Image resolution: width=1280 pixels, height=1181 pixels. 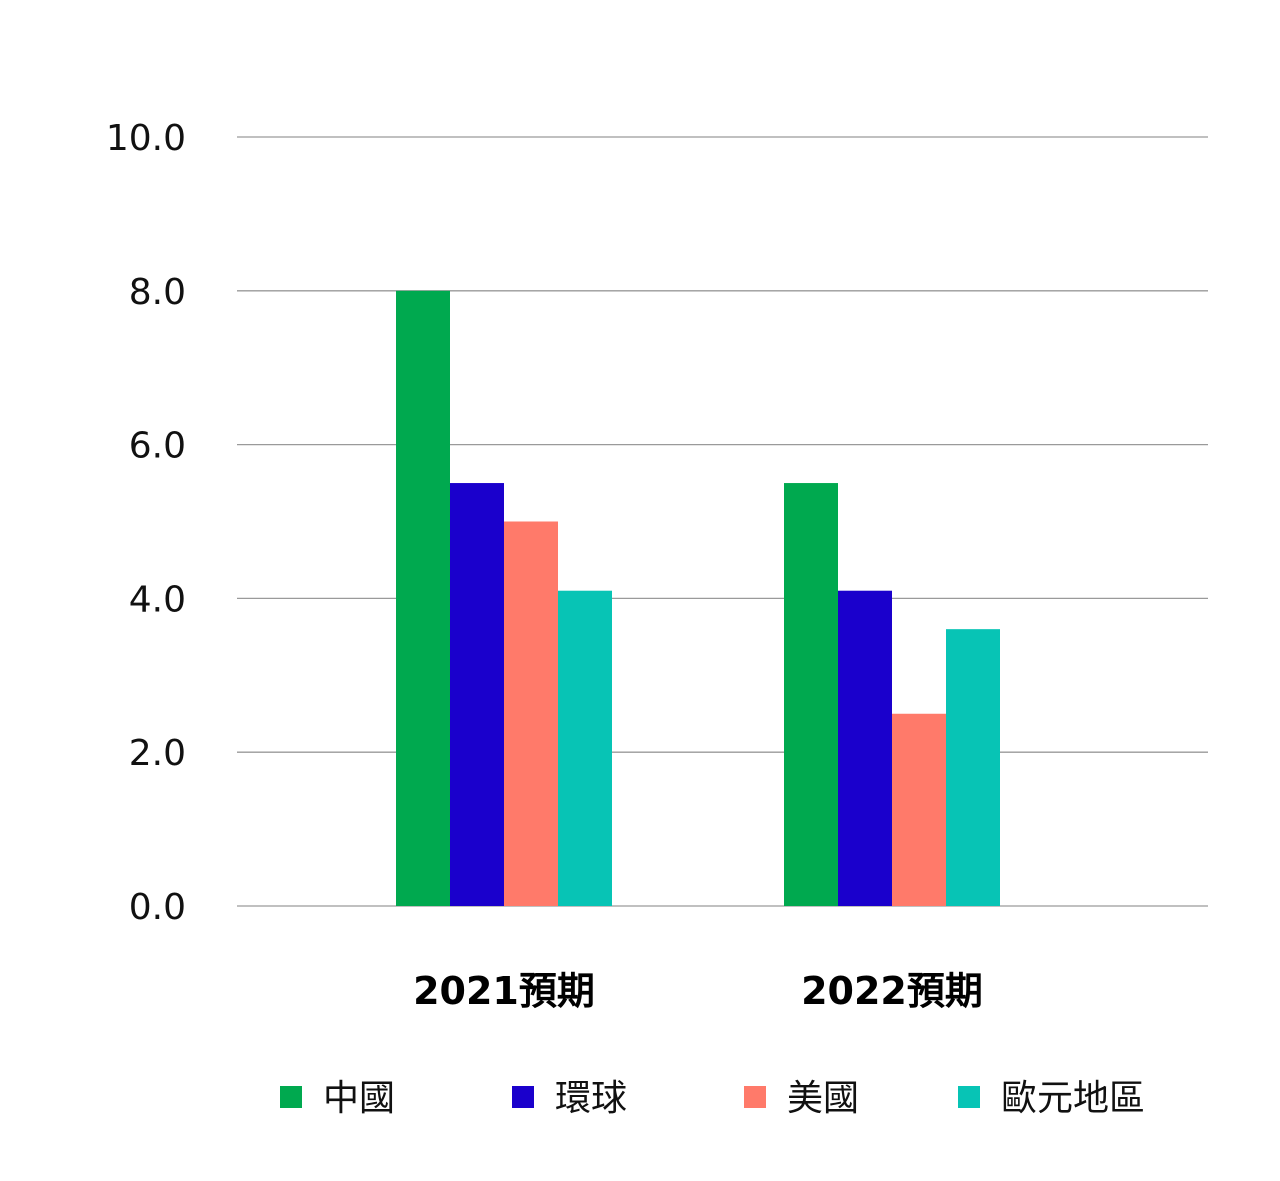 I want to click on y-tick-label: 8.0, so click(x=157, y=292).